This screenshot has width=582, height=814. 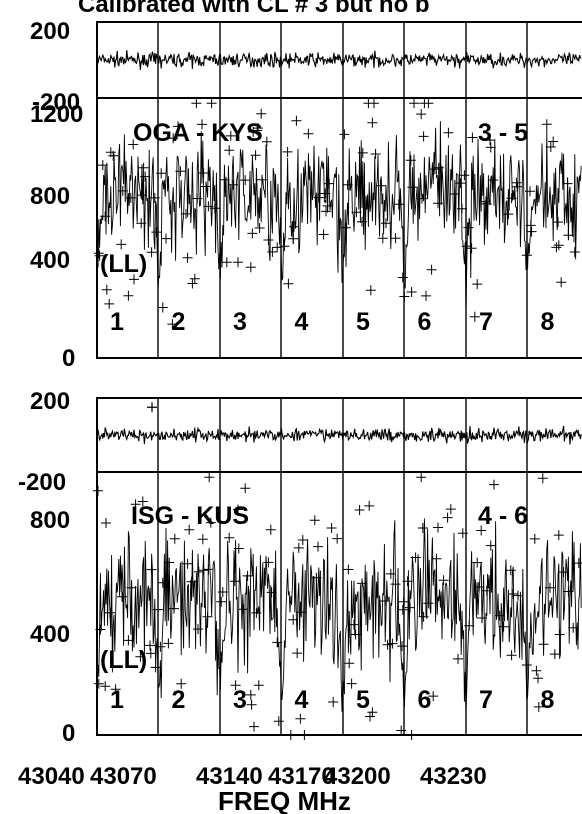 What do you see at coordinates (152, 407) in the screenshot?
I see `outlier-point` at bounding box center [152, 407].